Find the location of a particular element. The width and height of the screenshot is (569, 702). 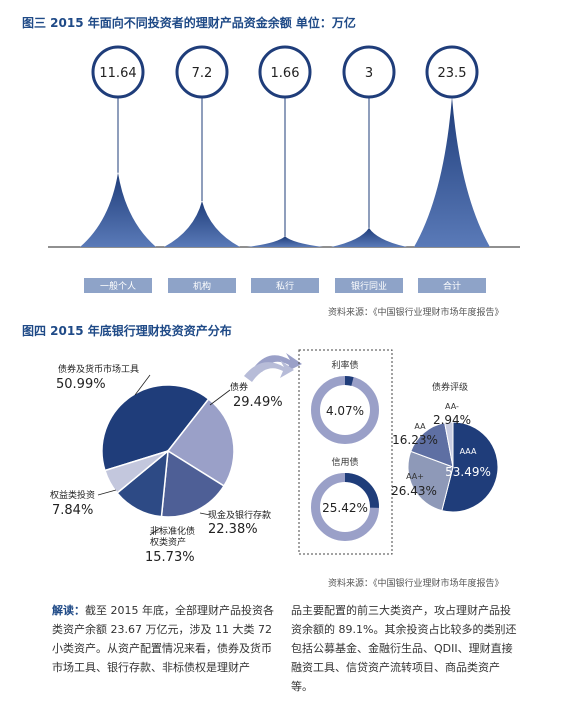

value-label-0: 11.64 is located at coordinates (117, 73).